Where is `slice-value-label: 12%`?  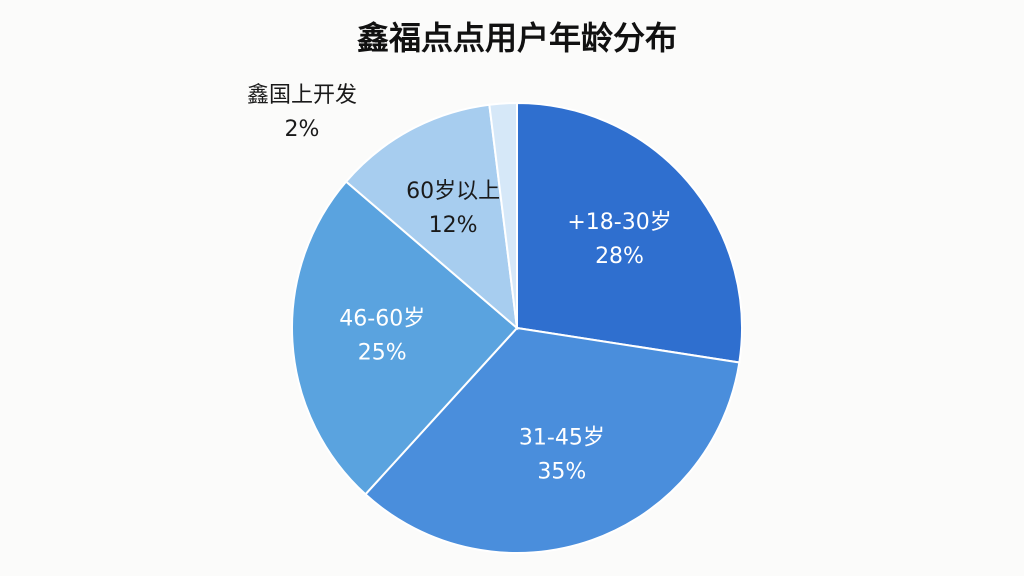
slice-value-label: 12% is located at coordinates (453, 225).